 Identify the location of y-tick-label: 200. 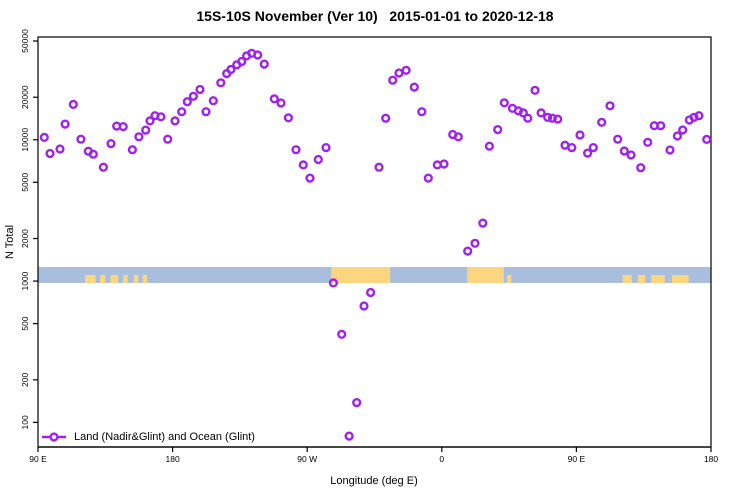
(25, 379).